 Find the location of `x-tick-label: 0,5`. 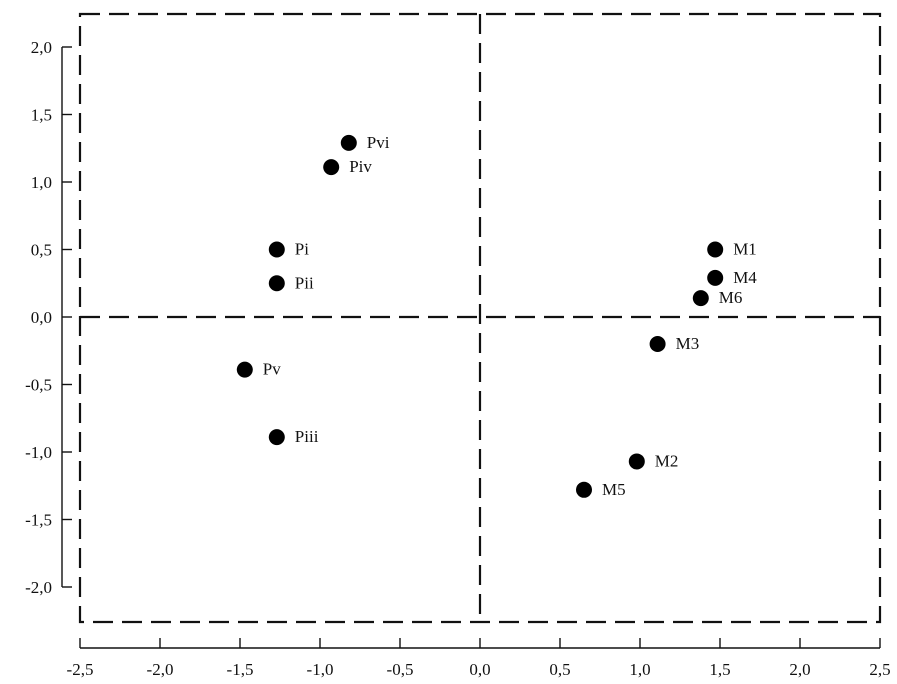

x-tick-label: 0,5 is located at coordinates (559, 669).